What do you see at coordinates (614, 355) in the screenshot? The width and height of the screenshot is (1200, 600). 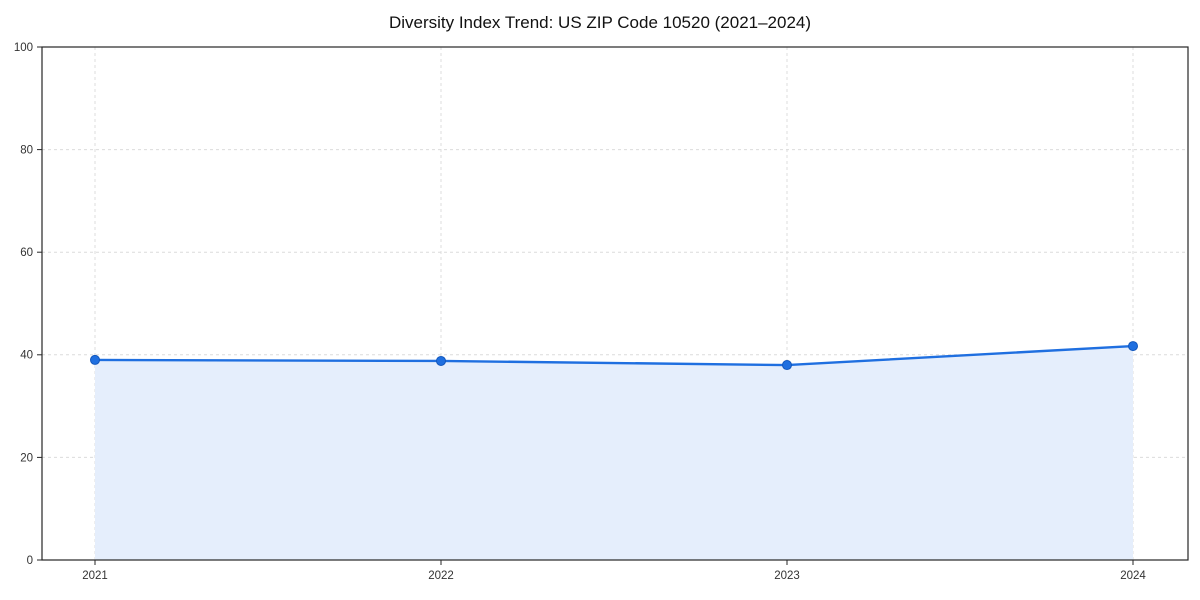 I see `series-line` at bounding box center [614, 355].